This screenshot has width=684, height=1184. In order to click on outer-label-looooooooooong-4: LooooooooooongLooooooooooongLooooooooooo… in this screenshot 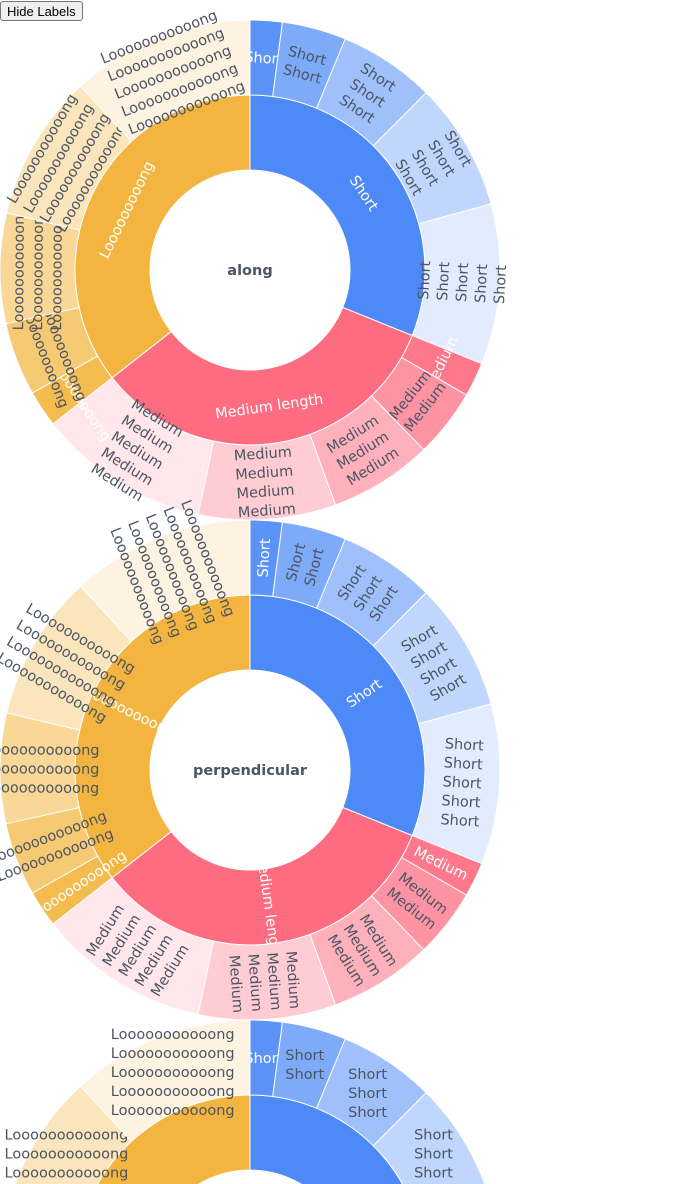, I will do `click(69, 663)`.